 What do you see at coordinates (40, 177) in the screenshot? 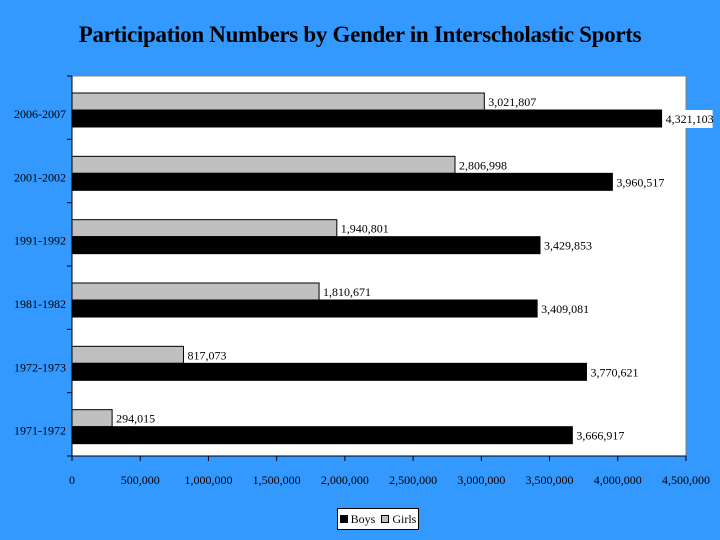
I see `category-label: 2001-2002` at bounding box center [40, 177].